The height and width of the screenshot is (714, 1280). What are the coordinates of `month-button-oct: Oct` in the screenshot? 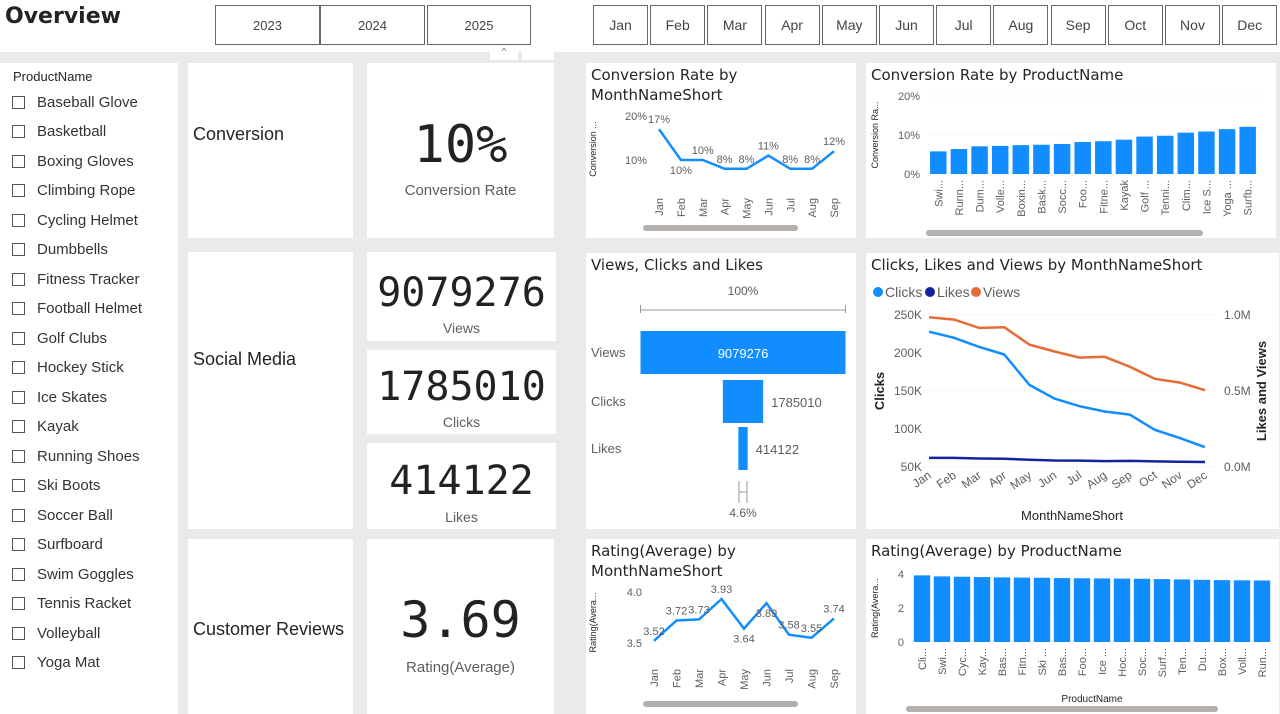 It's located at (1135, 25).